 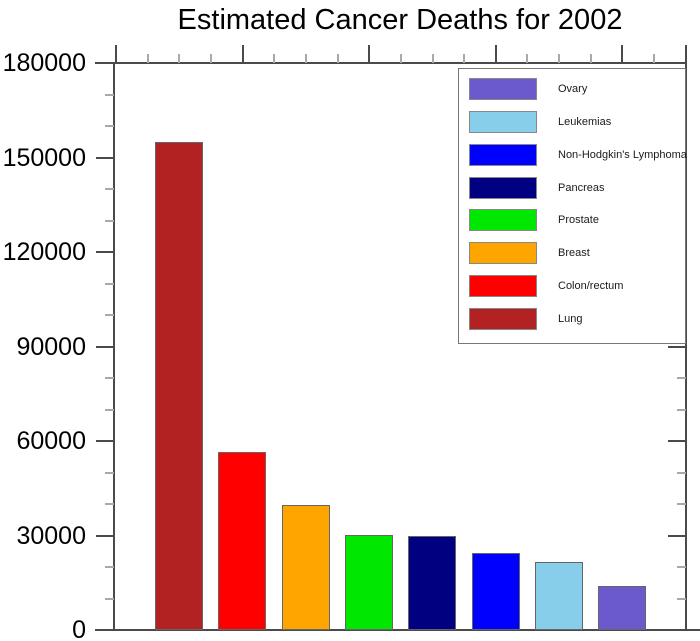 I want to click on legend-swatch-pancreas, so click(x=503, y=187).